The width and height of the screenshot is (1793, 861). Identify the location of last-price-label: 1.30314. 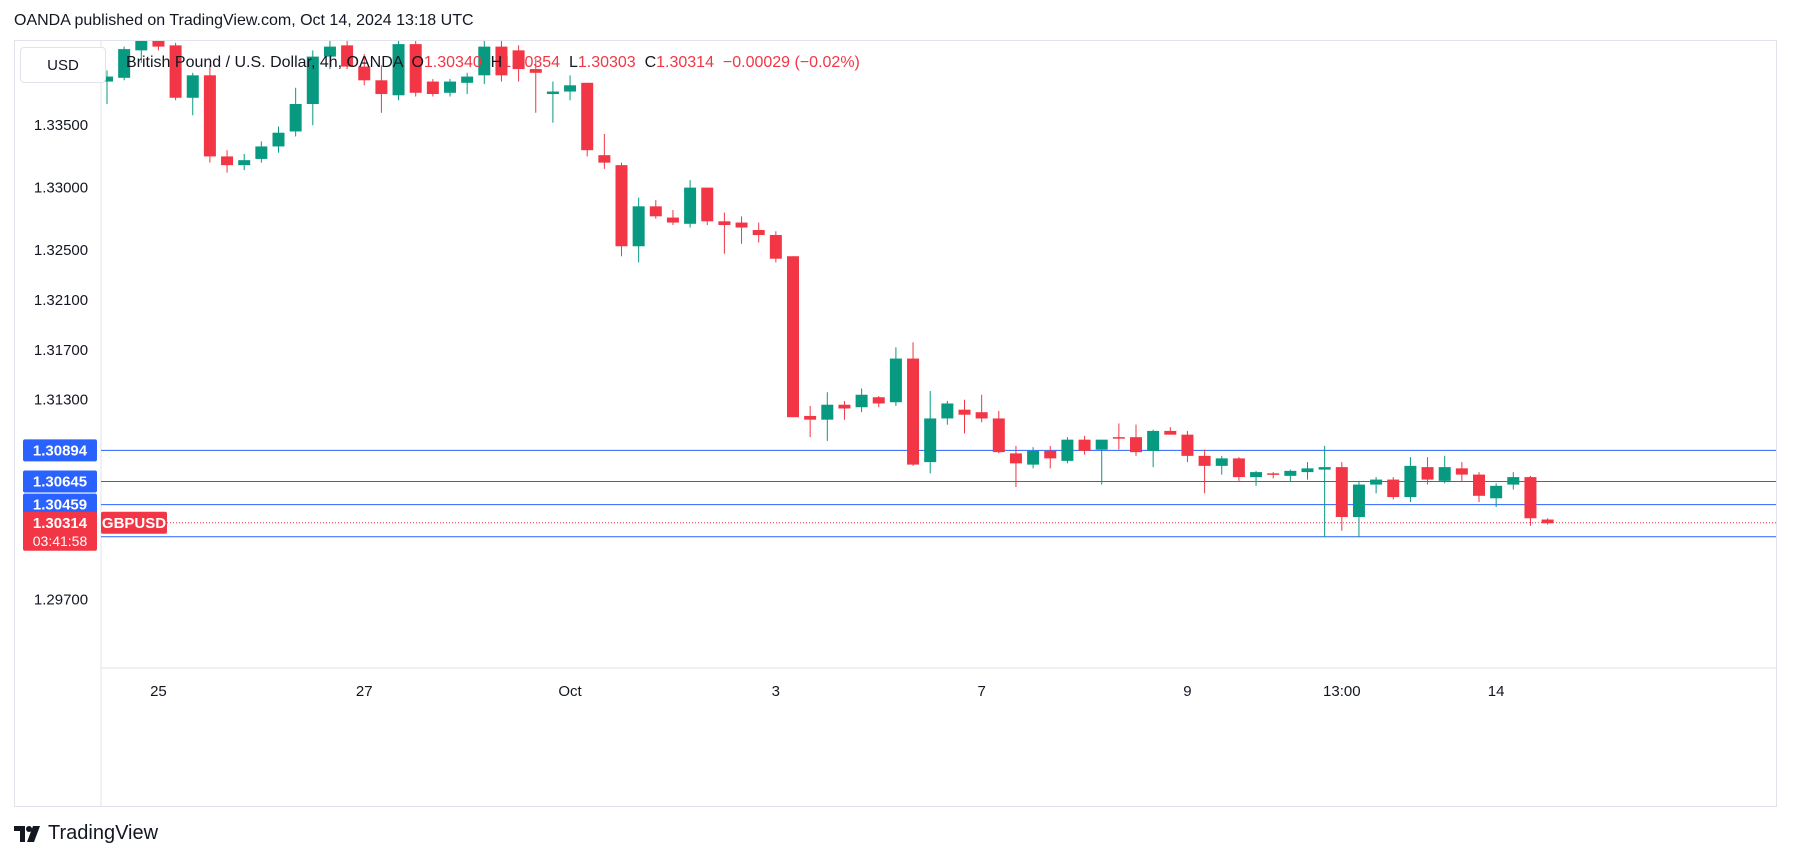
(60, 523).